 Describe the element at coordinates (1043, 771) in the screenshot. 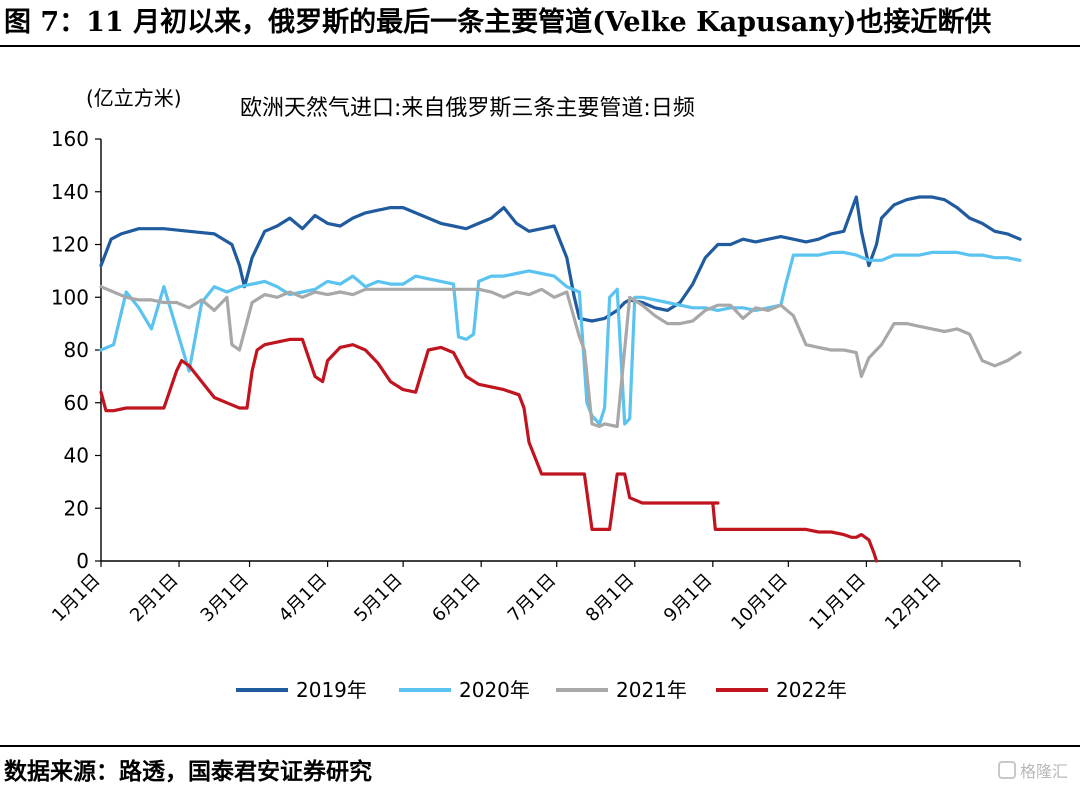

I see `watermark-text: 格隆汇` at that location.